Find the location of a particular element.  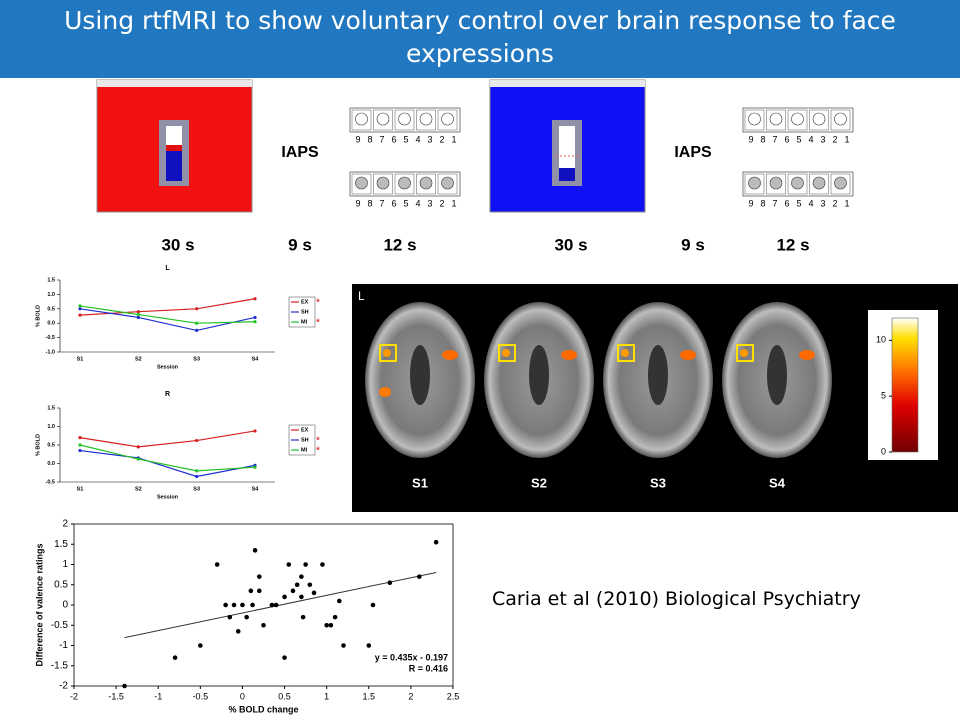

colorbar-tick-label: 0 is located at coordinates (883, 451).